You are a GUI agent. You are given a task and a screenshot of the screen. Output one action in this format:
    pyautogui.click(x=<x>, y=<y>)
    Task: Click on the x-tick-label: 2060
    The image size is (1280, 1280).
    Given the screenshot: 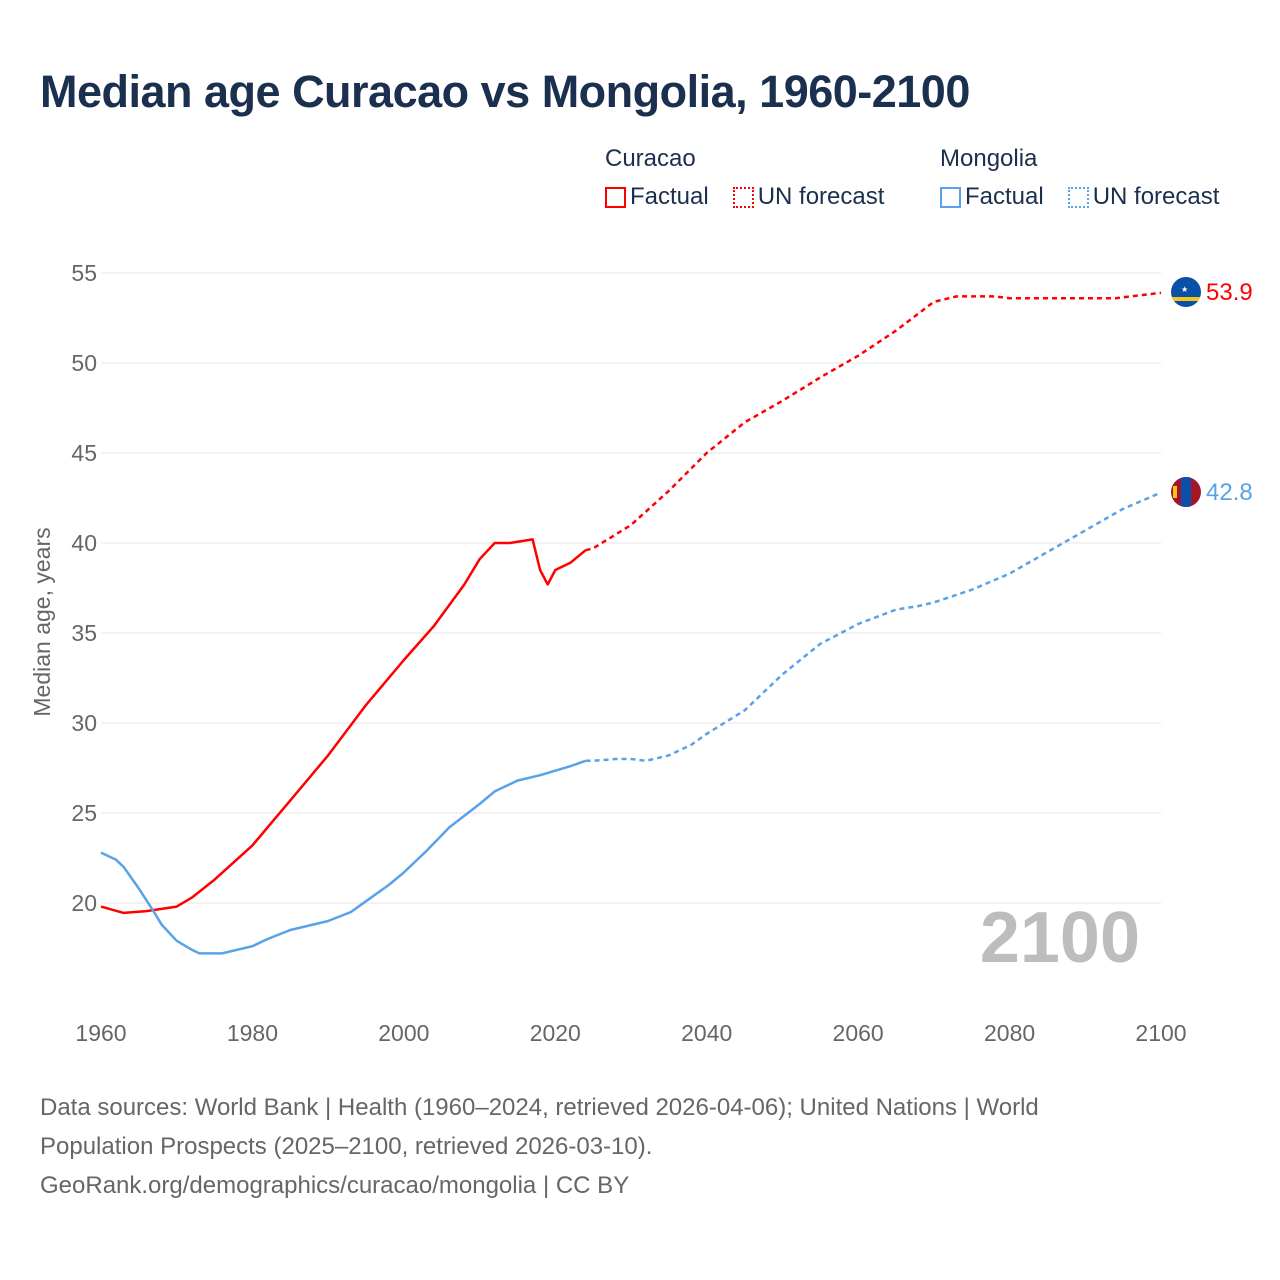 What is the action you would take?
    pyautogui.click(x=858, y=1033)
    